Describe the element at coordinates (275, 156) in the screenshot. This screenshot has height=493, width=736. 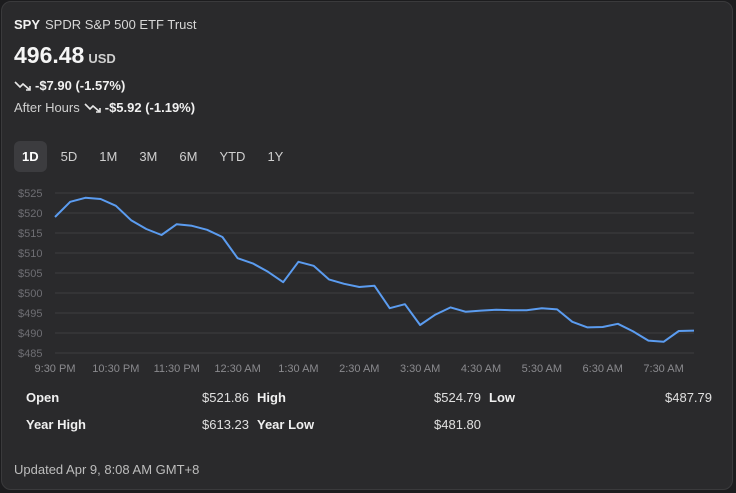
I see `tab-1y: 1Y` at that location.